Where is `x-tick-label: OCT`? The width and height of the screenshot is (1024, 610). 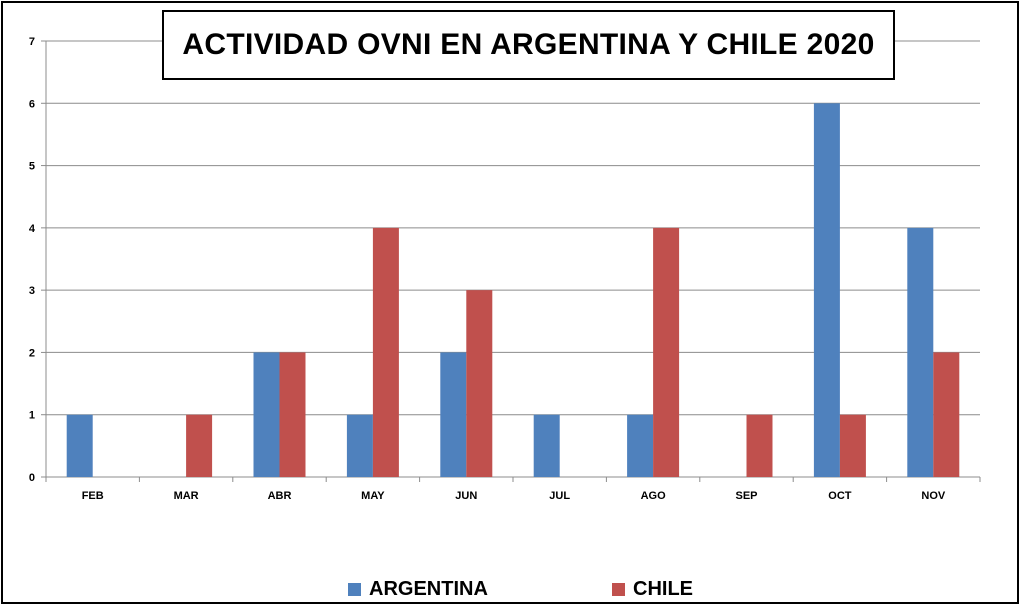 x-tick-label: OCT is located at coordinates (840, 496).